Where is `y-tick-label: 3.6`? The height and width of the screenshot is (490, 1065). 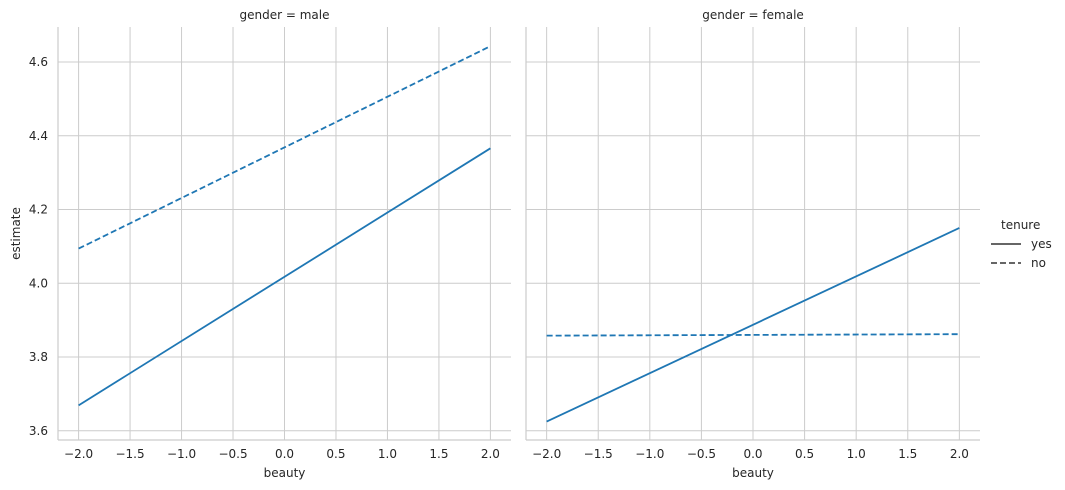
y-tick-label: 3.6 is located at coordinates (38, 431).